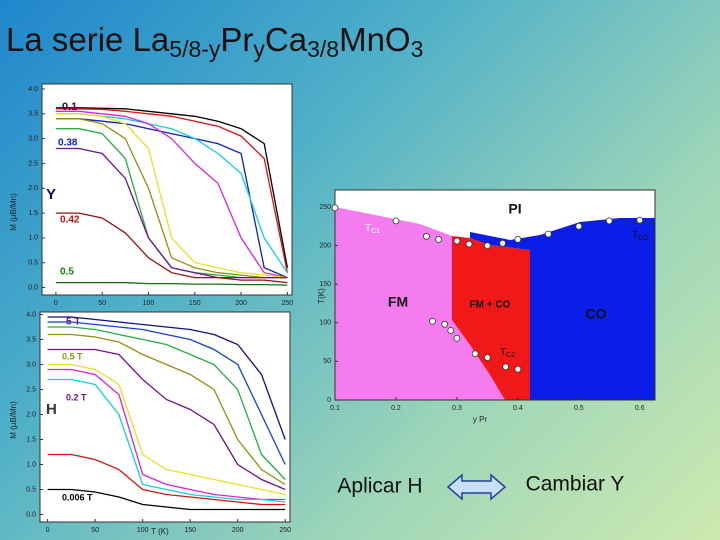 This screenshot has width=720, height=540. Describe the element at coordinates (33, 114) in the screenshot. I see `y-tick-label: 3.5` at that location.